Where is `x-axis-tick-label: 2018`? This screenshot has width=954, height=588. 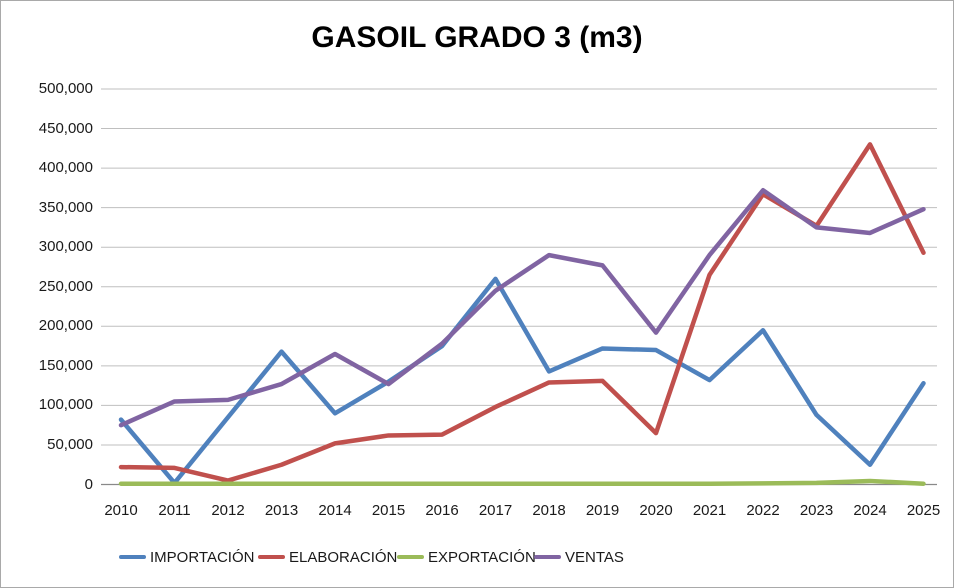 x-axis-tick-label: 2018 is located at coordinates (549, 510).